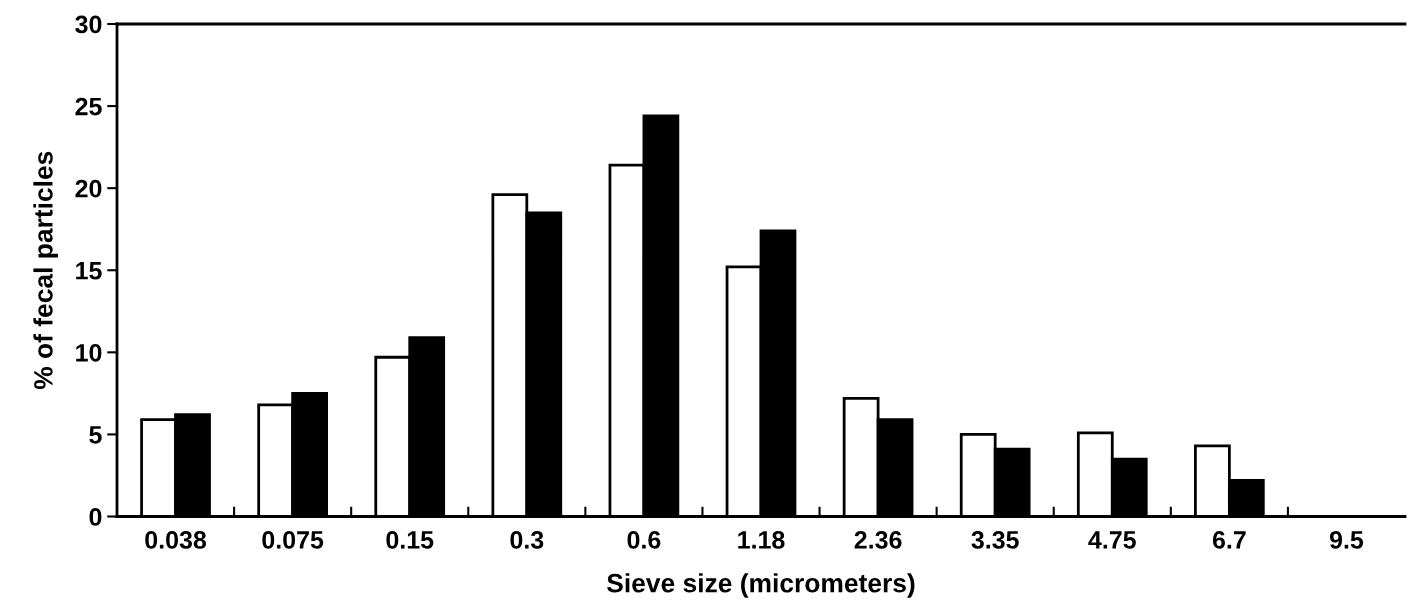 Image resolution: width=1410 pixels, height=609 pixels. Describe the element at coordinates (95, 435) in the screenshot. I see `y-tick-label: 5` at that location.